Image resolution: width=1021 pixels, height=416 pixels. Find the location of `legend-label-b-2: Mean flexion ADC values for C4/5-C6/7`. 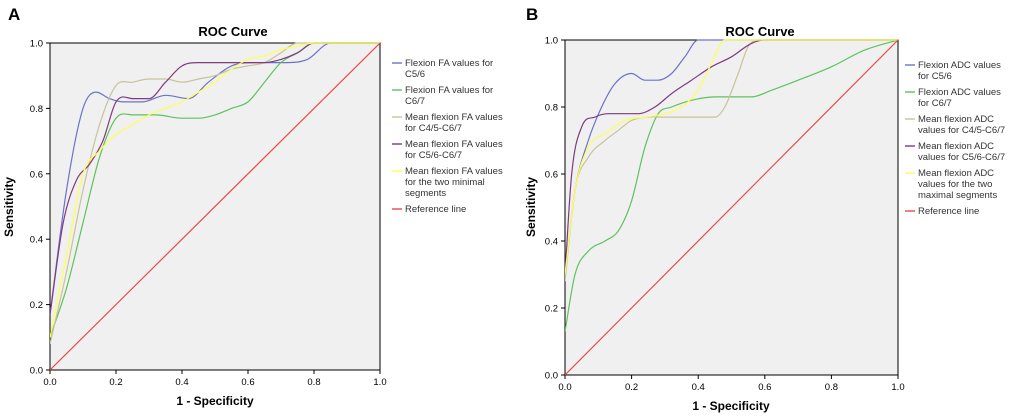

legend-label-b-2: Mean flexion ADC values for C4/5-C6/7 is located at coordinates (961, 125).